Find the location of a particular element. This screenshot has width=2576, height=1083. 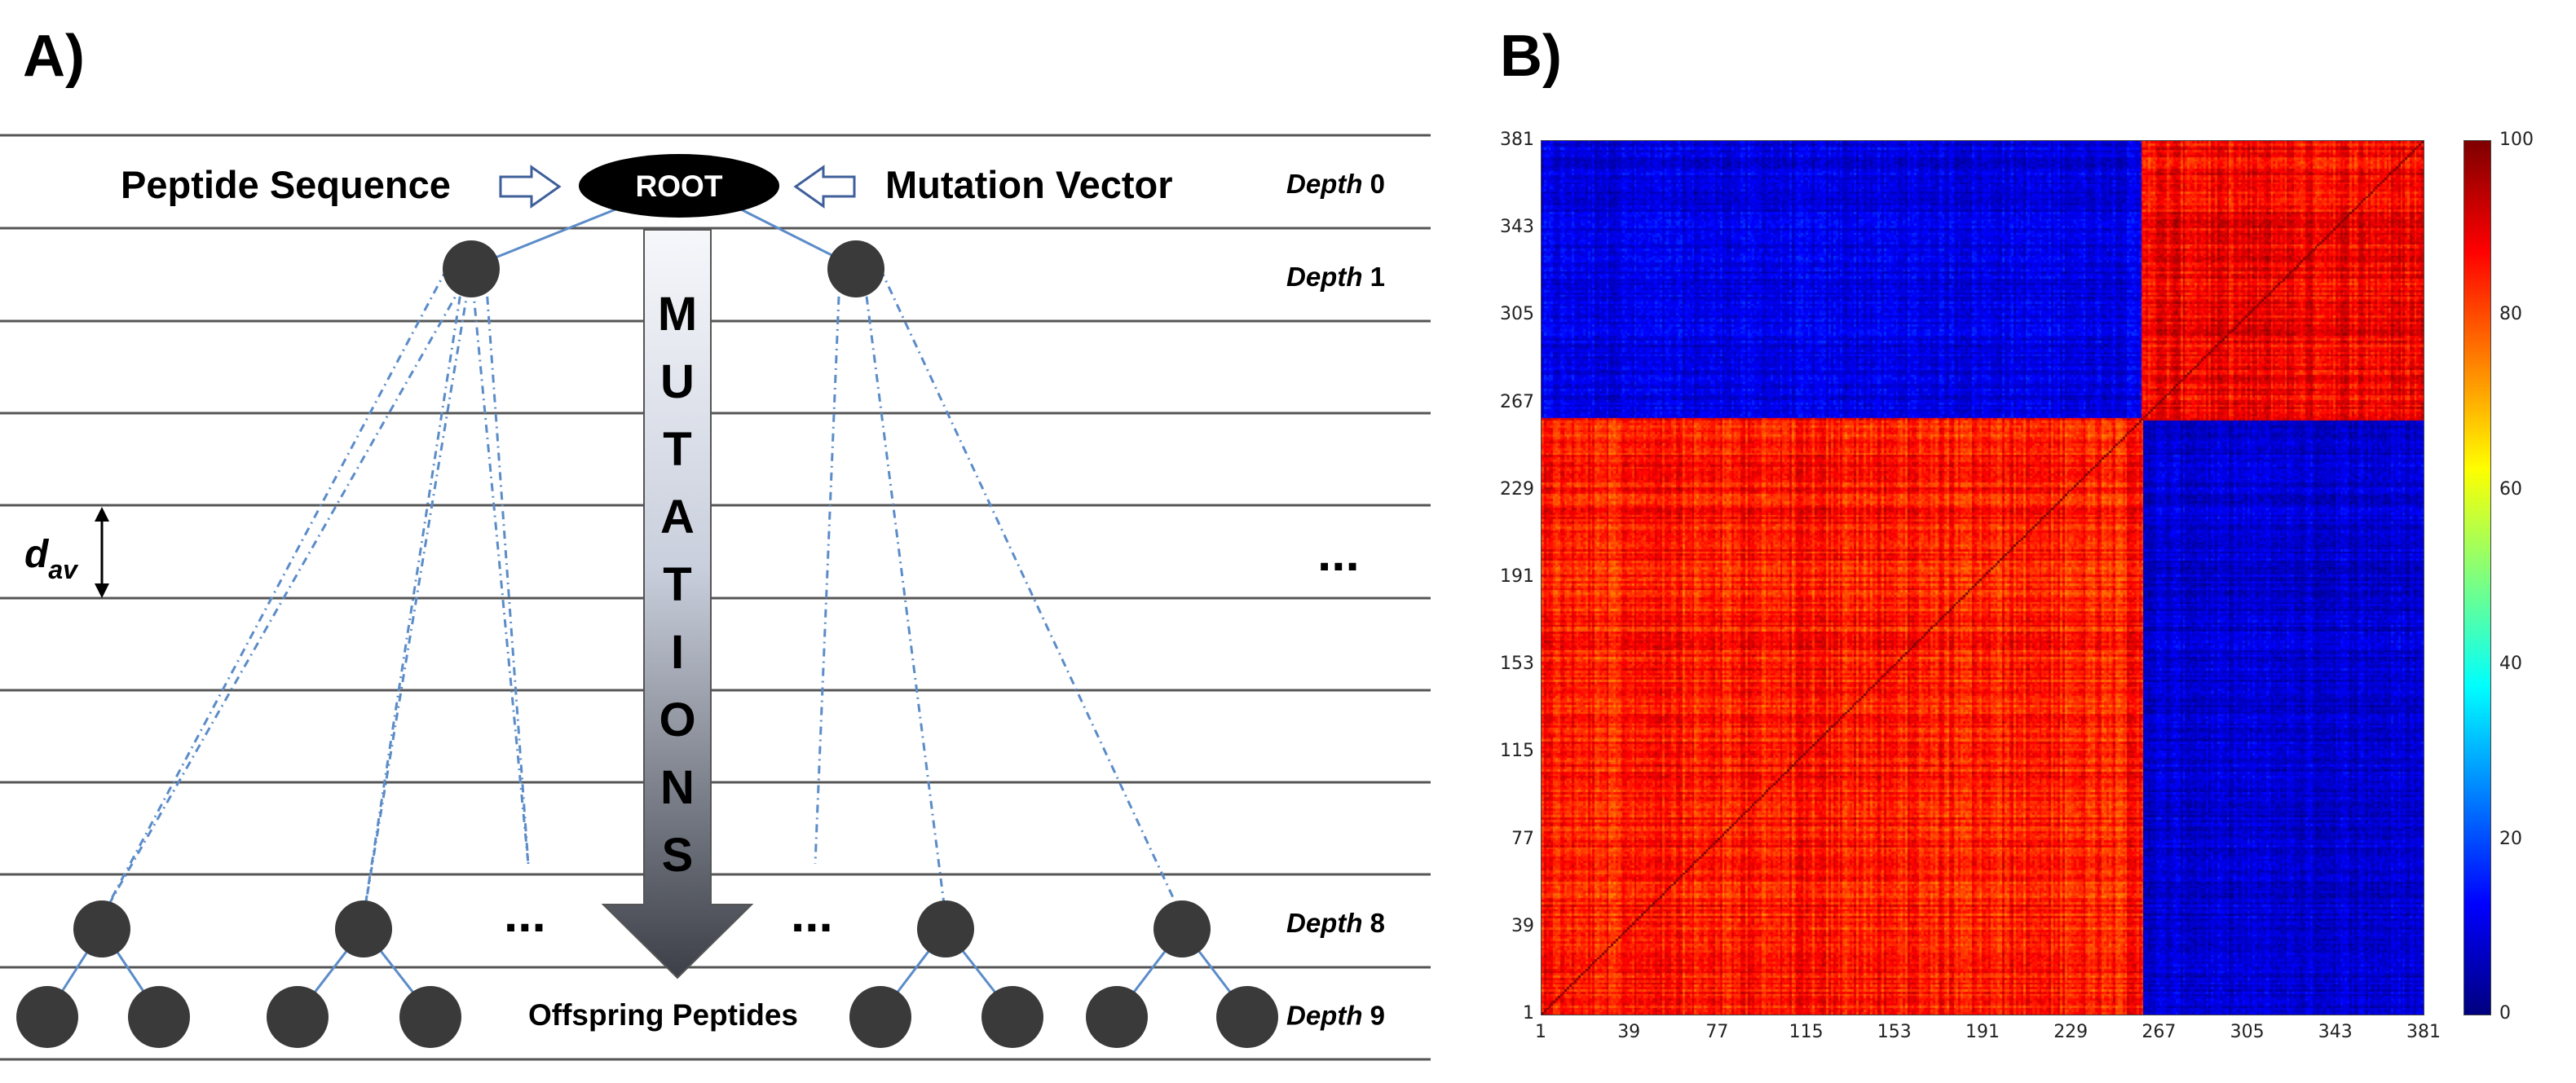

colorbar-tick-label: 20 is located at coordinates (2510, 838).